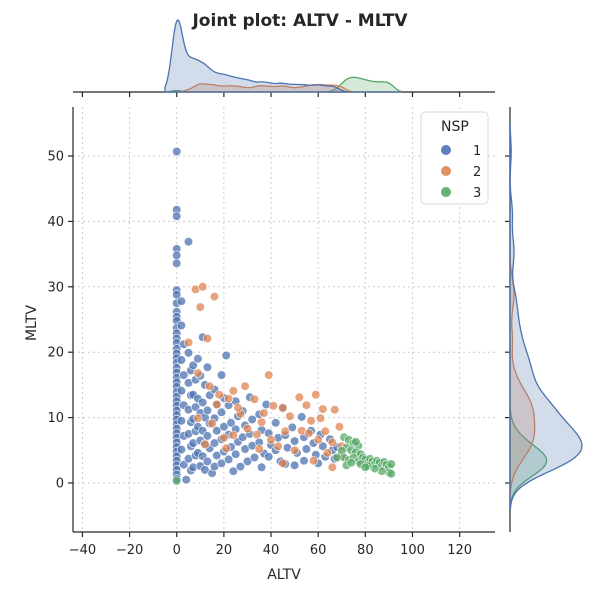 The image size is (600, 600). I want to click on legend-label-nsp-2: 2, so click(477, 172).